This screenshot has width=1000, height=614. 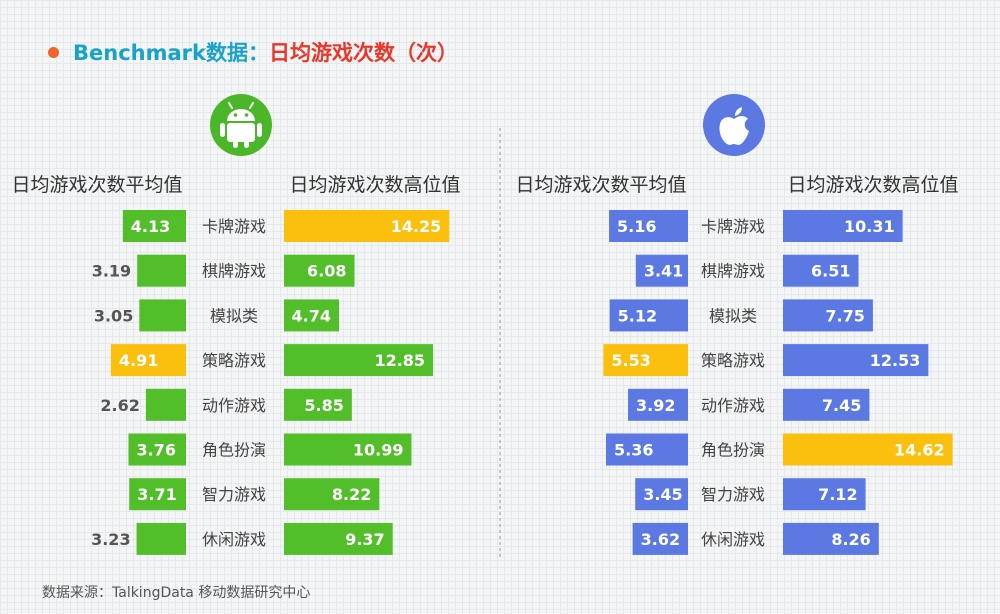 What do you see at coordinates (176, 593) in the screenshot?
I see `source-note: 数据来源：TalkingData 移动数据研究中心` at bounding box center [176, 593].